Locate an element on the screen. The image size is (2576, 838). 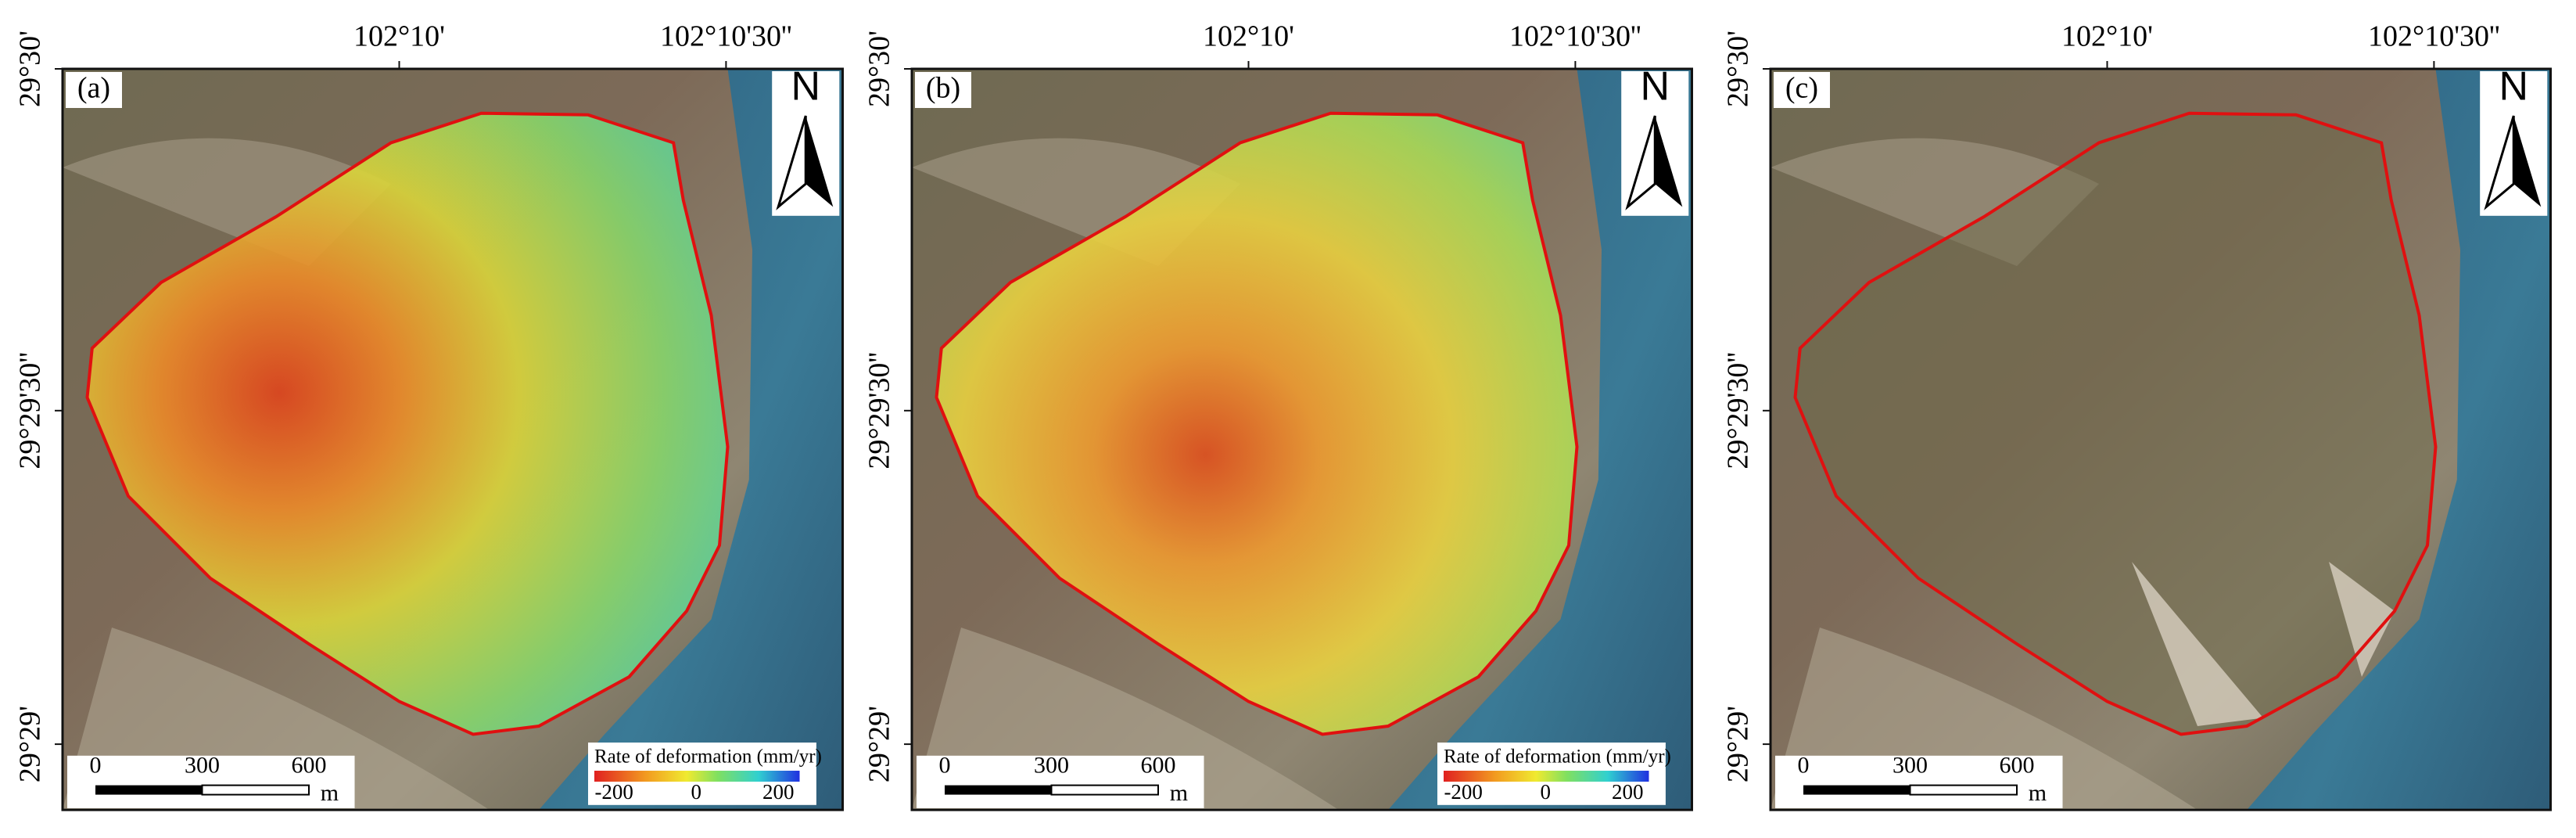
panel-label: (b) is located at coordinates (943, 88).